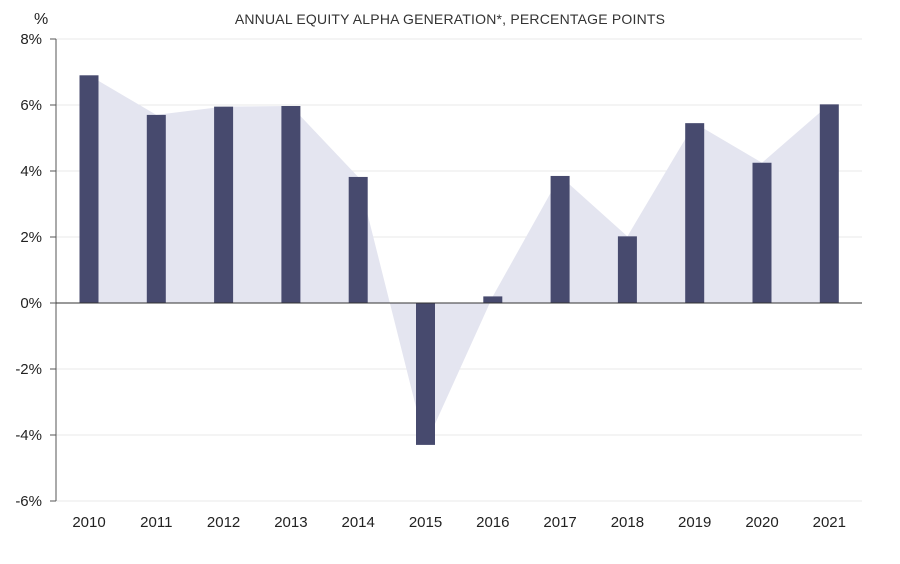 The height and width of the screenshot is (564, 900). What do you see at coordinates (694, 522) in the screenshot?
I see `x-tick-label-2019: 2019` at bounding box center [694, 522].